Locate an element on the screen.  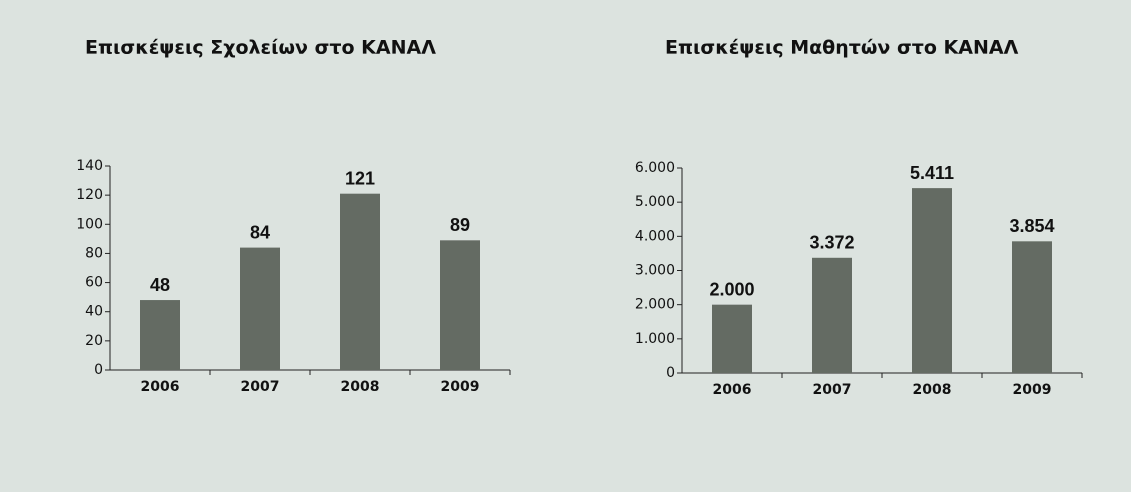
value-label: 121 is located at coordinates (360, 178).